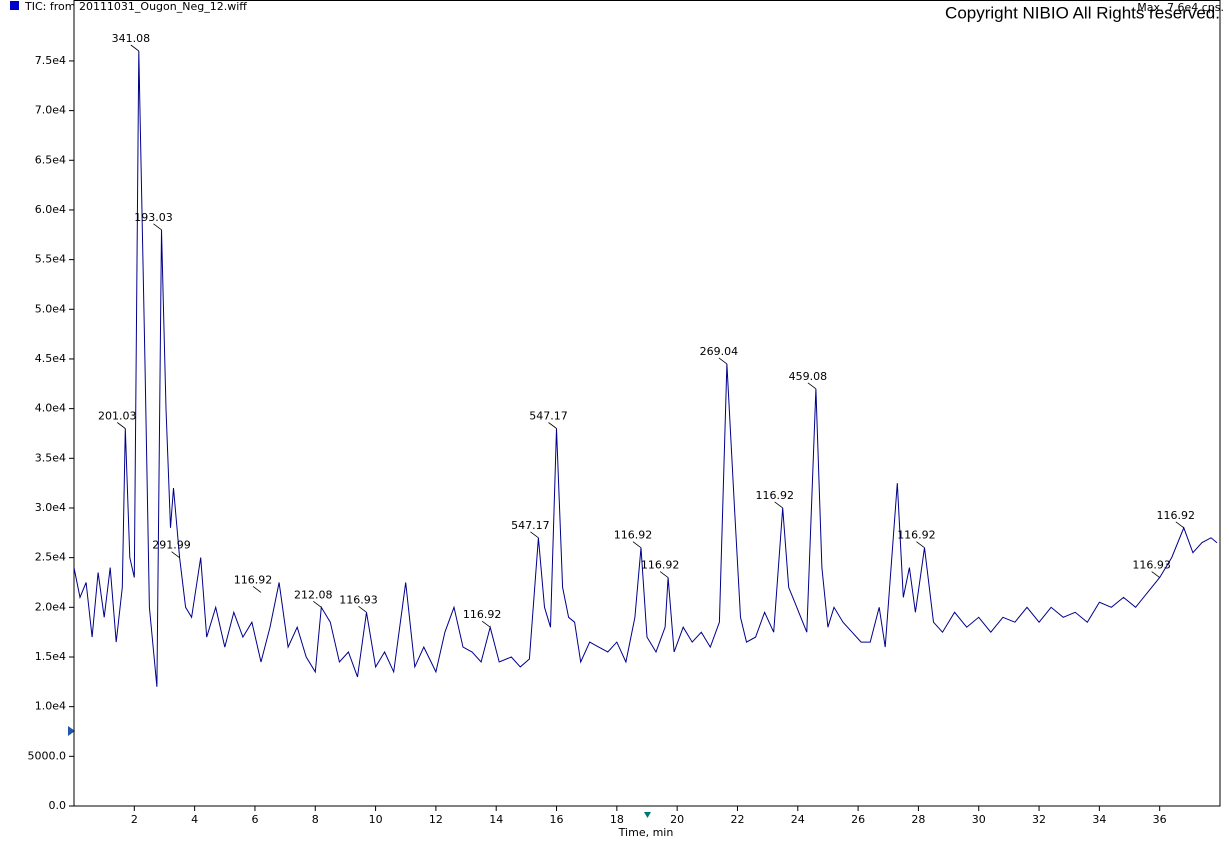  What do you see at coordinates (50, 159) in the screenshot?
I see `y-tick-label: 6.5e4` at bounding box center [50, 159].